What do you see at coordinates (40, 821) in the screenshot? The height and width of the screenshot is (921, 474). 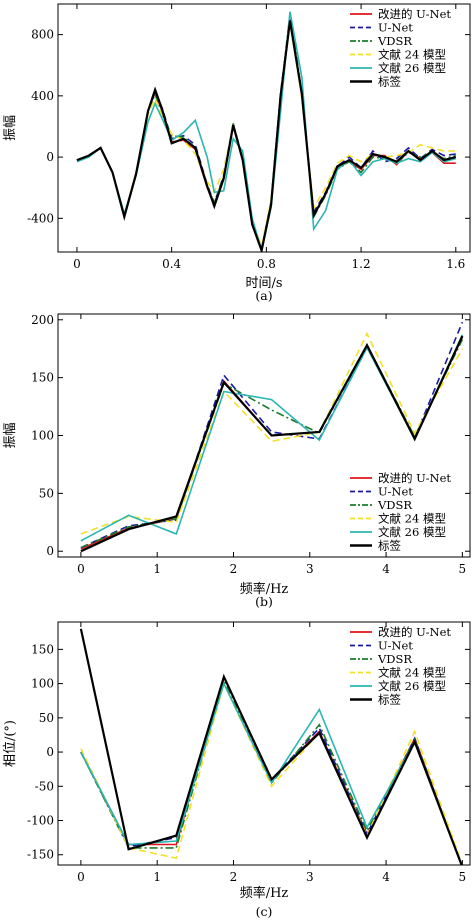 I see `y-tick-label: -100` at bounding box center [40, 821].